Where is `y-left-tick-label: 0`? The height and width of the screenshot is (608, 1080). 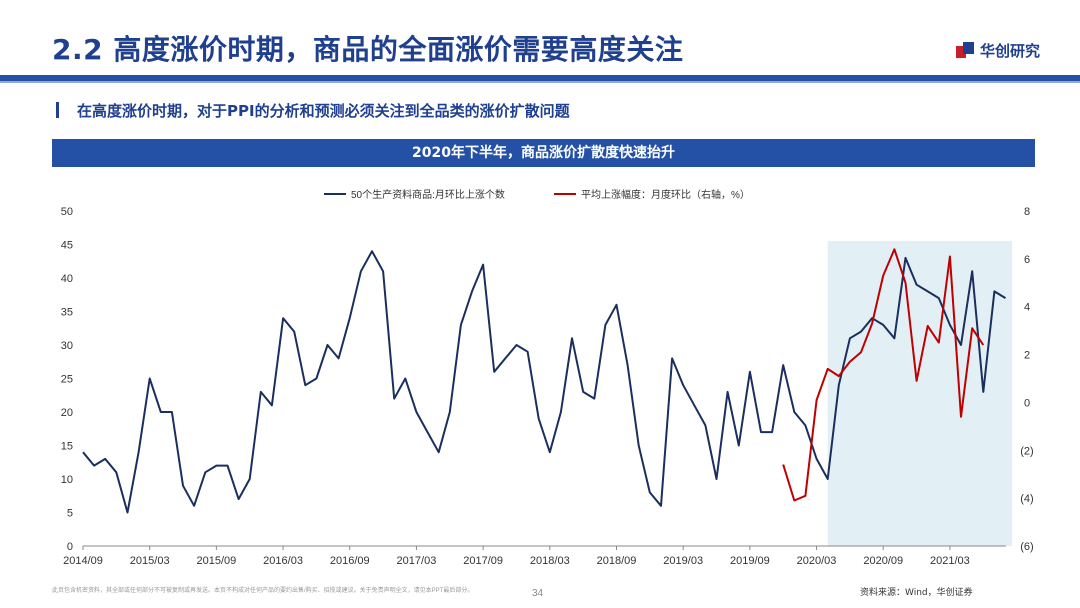
y-left-tick-label: 0 is located at coordinates (70, 547).